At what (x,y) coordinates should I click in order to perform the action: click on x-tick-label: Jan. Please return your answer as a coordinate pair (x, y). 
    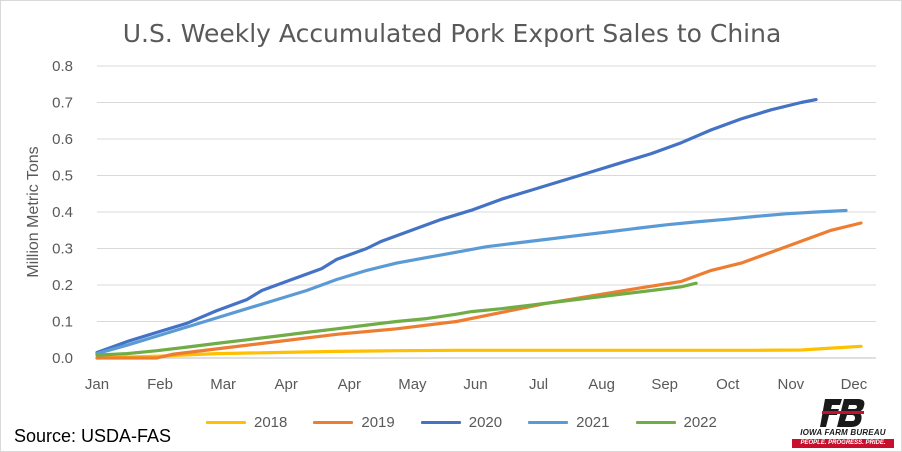
    Looking at the image, I should click on (97, 384).